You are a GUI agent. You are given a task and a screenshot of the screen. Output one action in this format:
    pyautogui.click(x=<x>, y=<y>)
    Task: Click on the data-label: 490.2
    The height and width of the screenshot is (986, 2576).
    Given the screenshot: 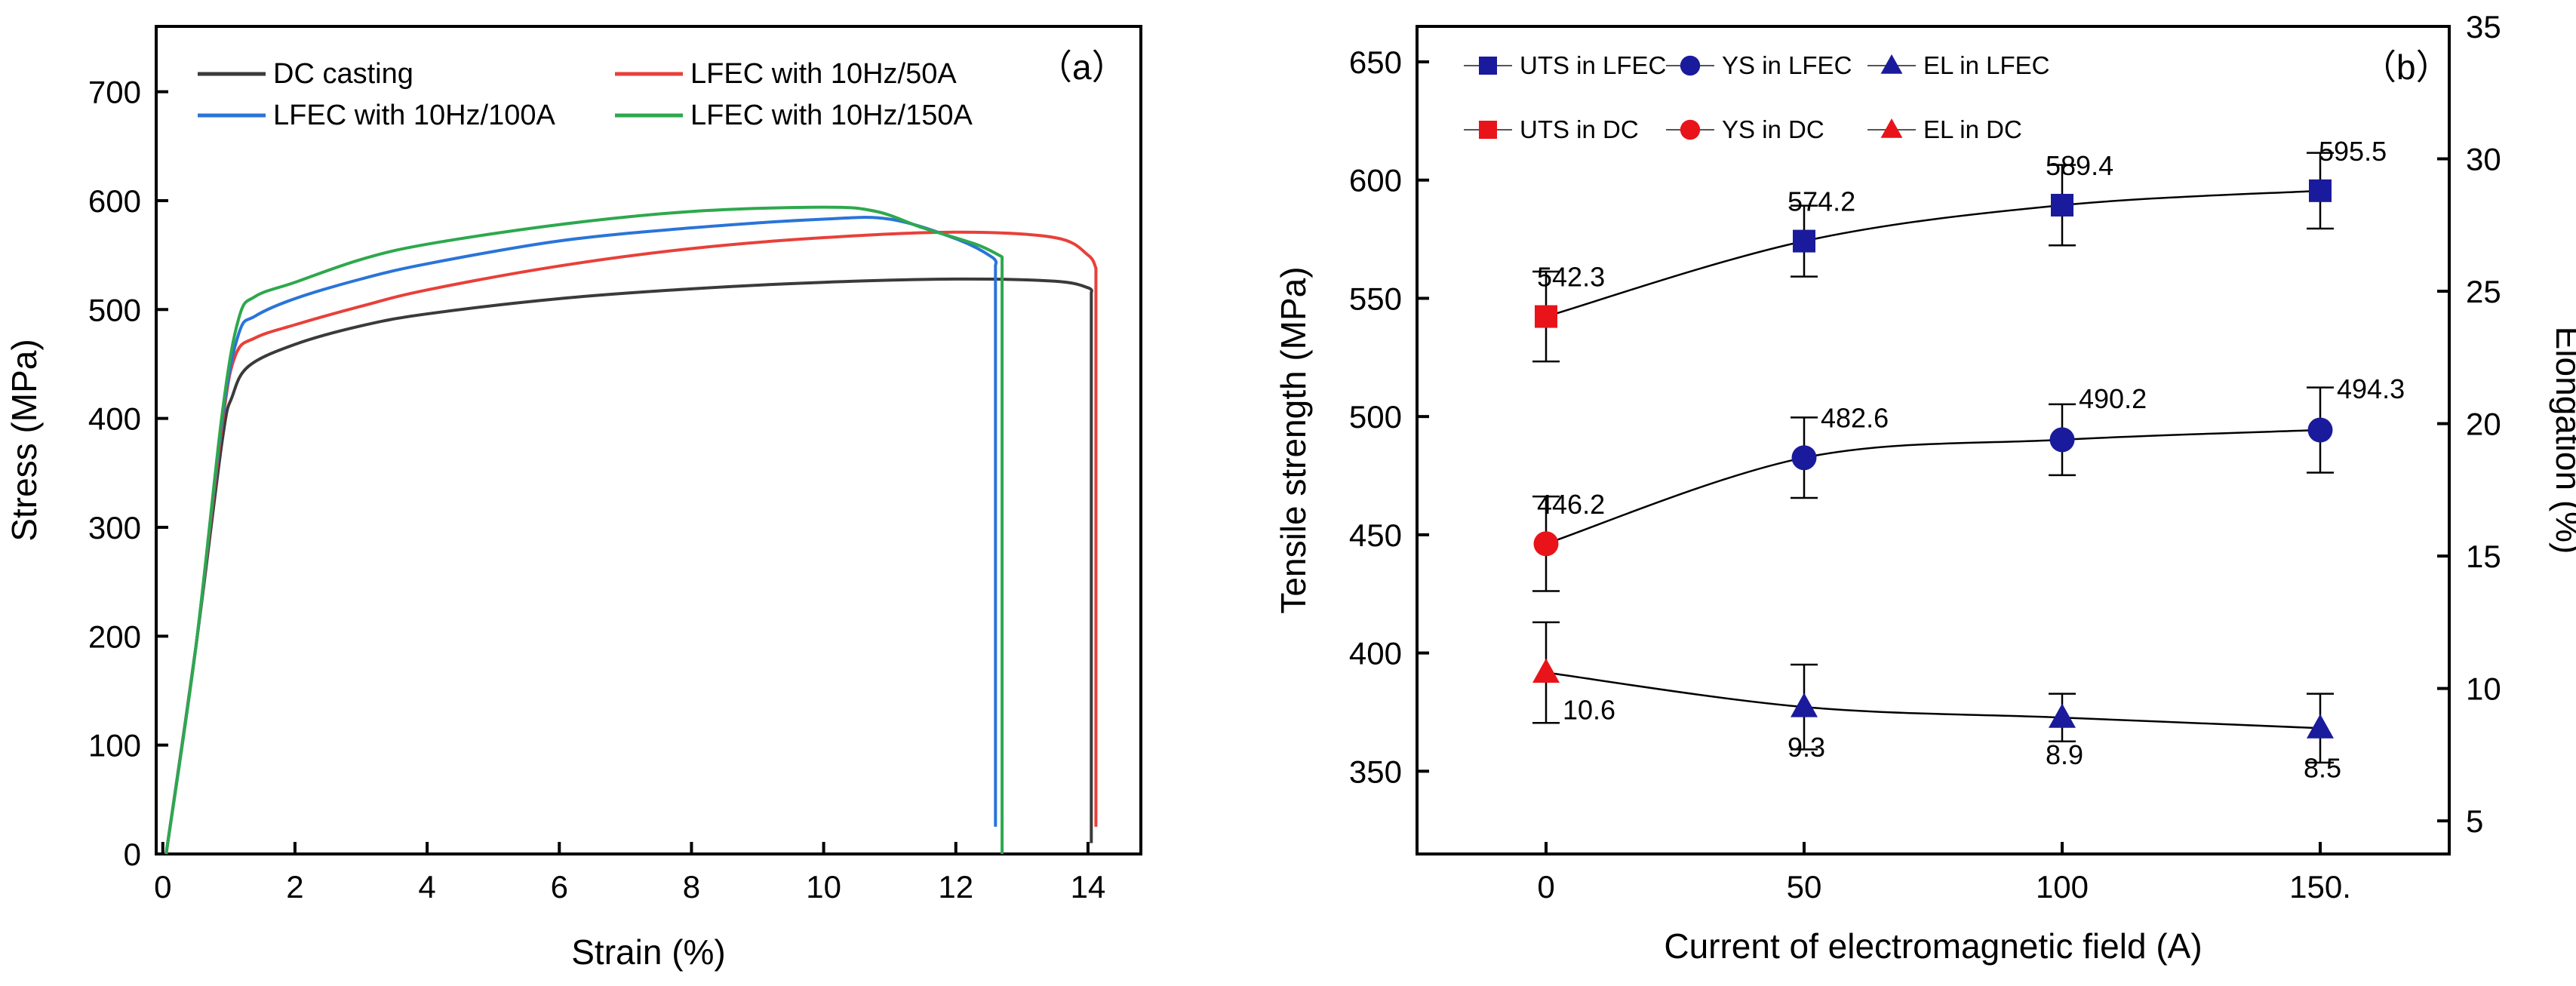 What is the action you would take?
    pyautogui.click(x=2113, y=398)
    